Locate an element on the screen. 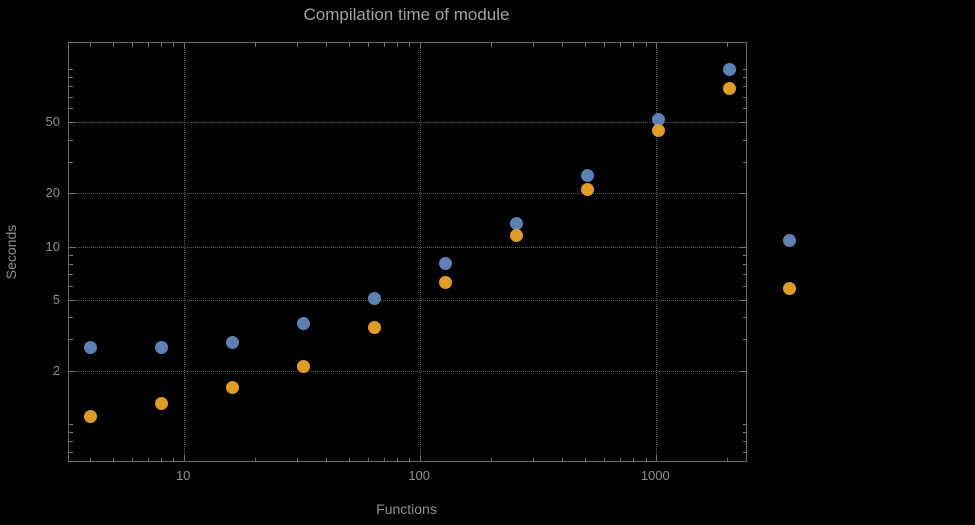 This screenshot has width=975, height=525. x-tick-label-100: 100 is located at coordinates (419, 475).